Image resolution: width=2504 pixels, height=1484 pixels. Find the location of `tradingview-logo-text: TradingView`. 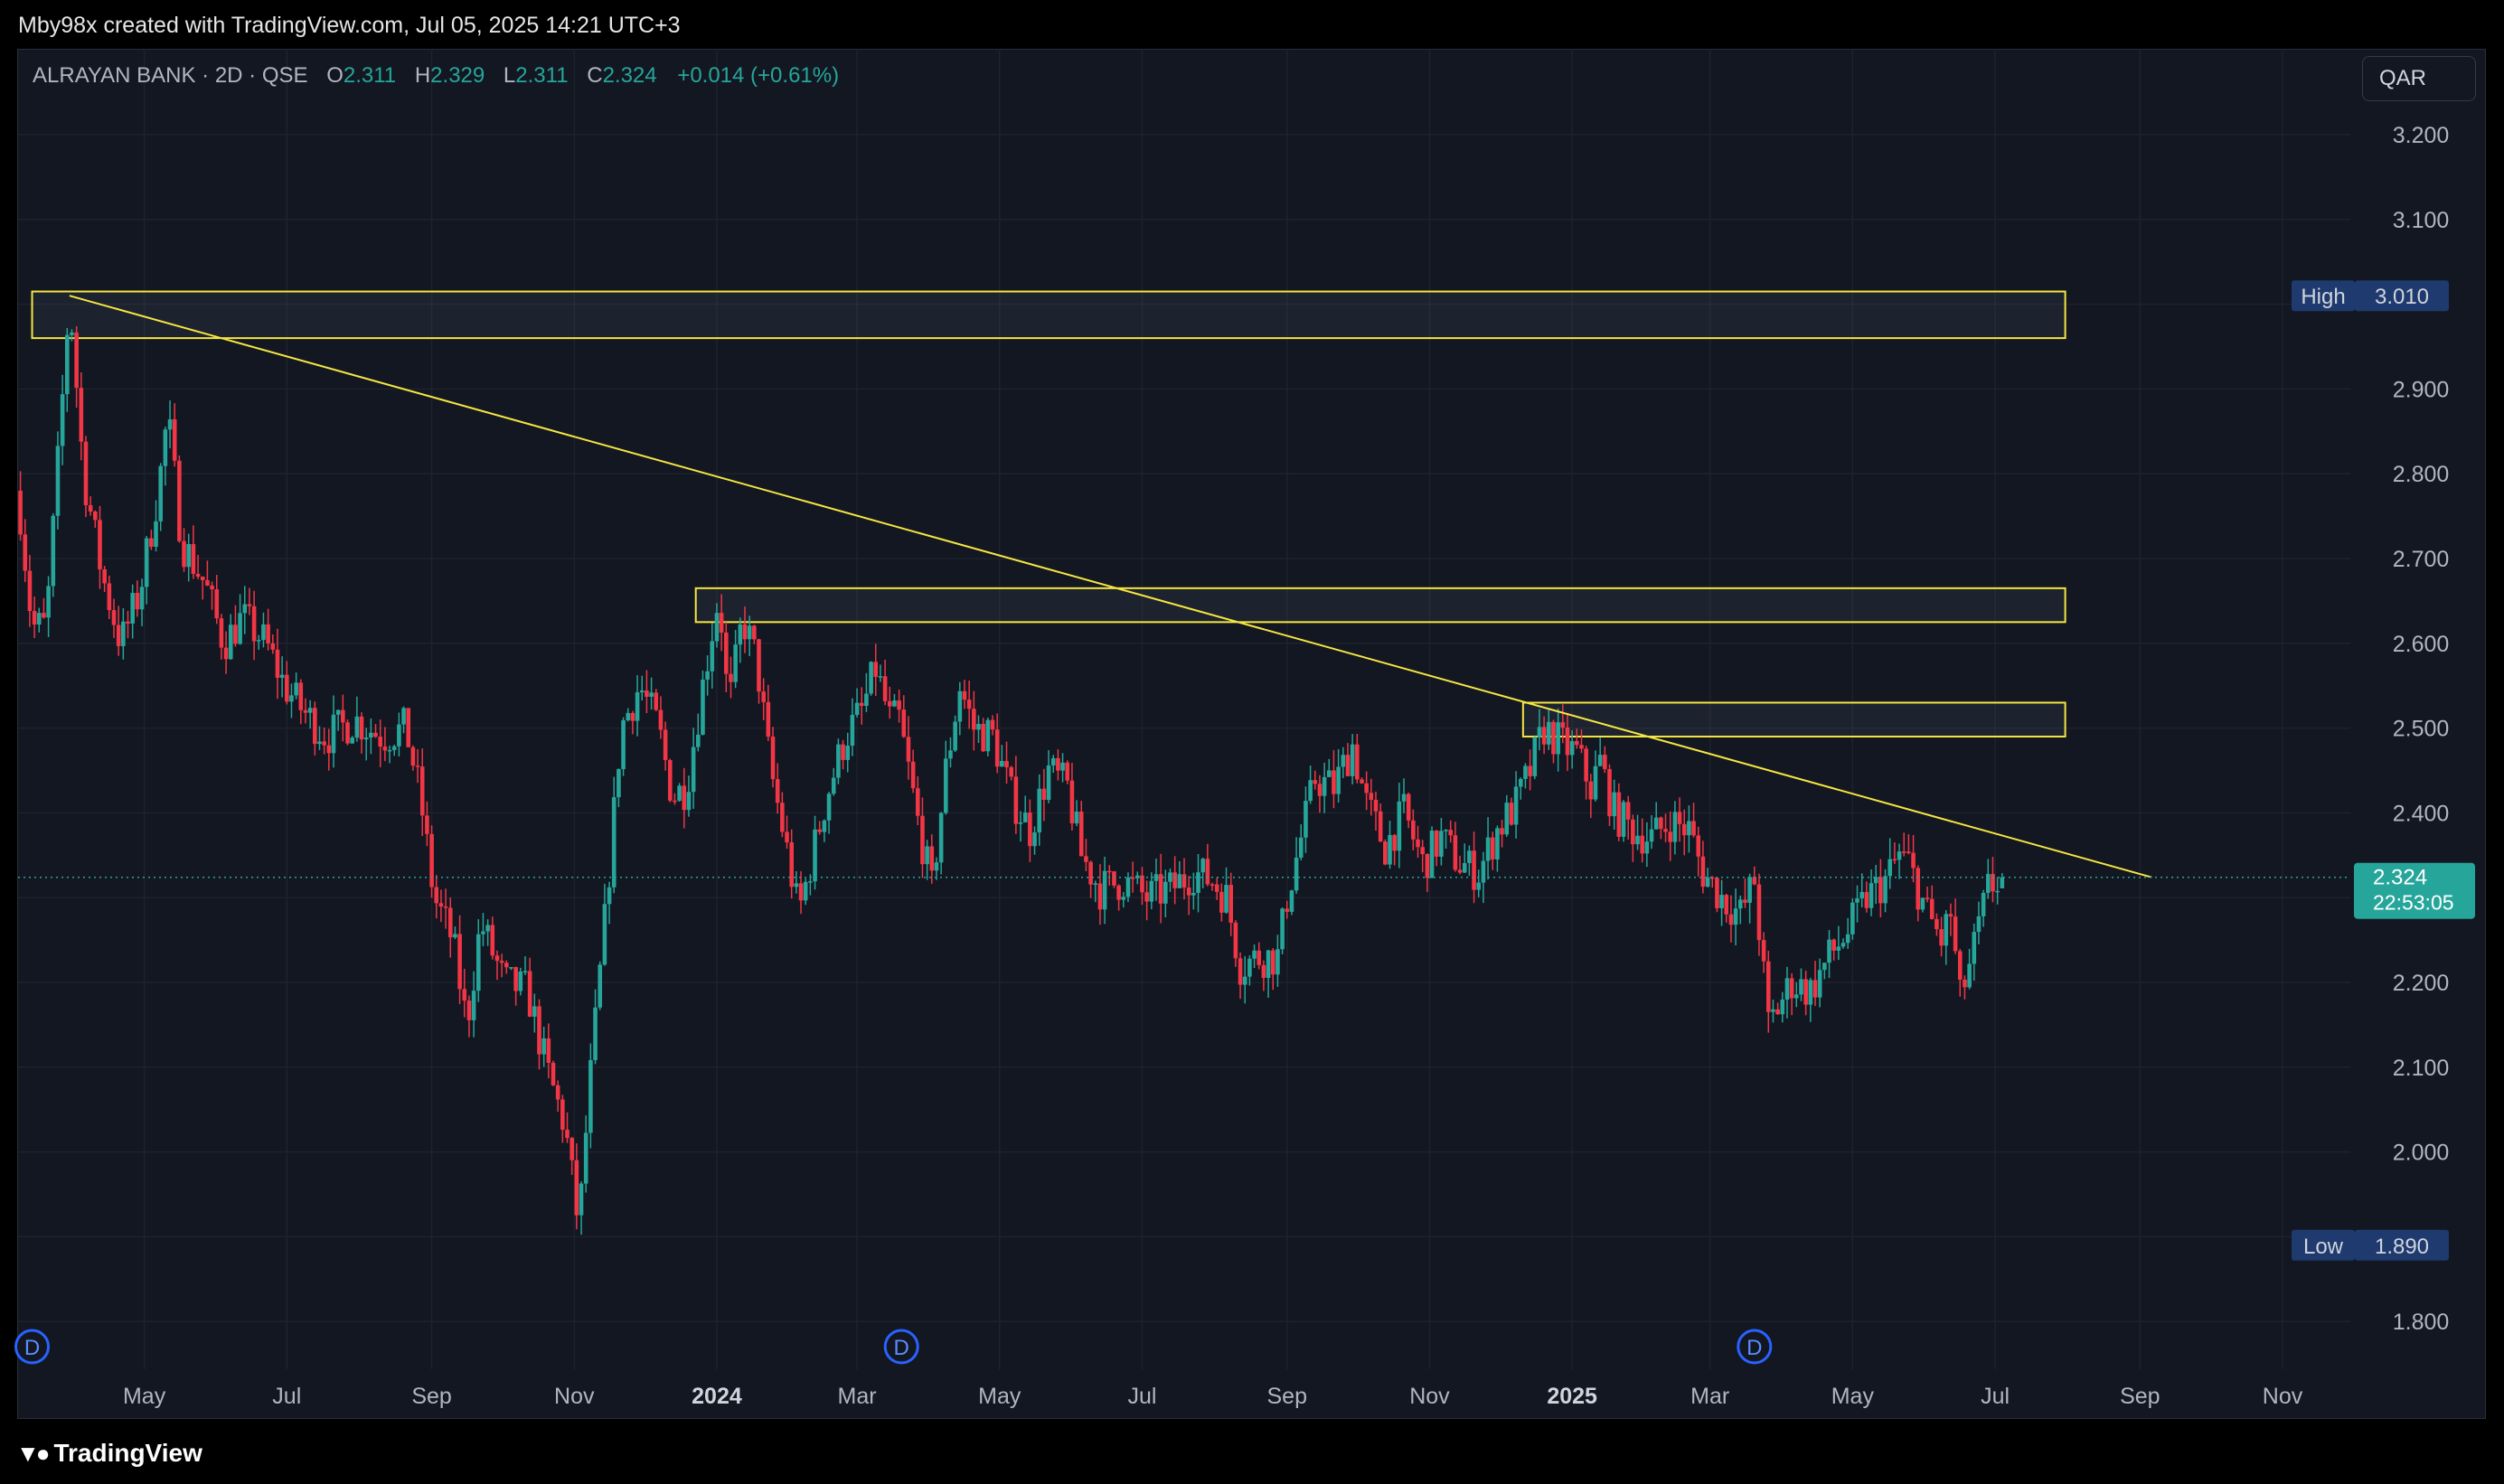

tradingview-logo-text: TradingView is located at coordinates (127, 1453).